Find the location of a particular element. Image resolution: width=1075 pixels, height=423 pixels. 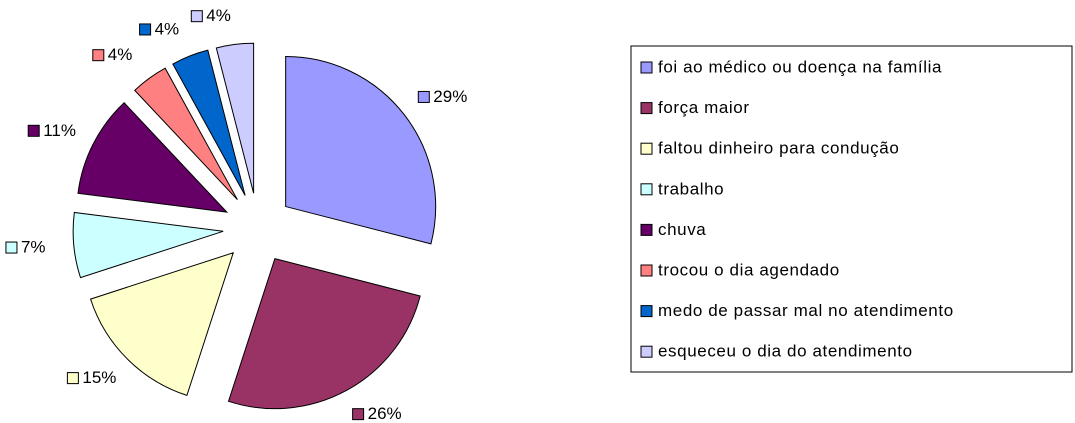

data-label: 15% is located at coordinates (99, 377).